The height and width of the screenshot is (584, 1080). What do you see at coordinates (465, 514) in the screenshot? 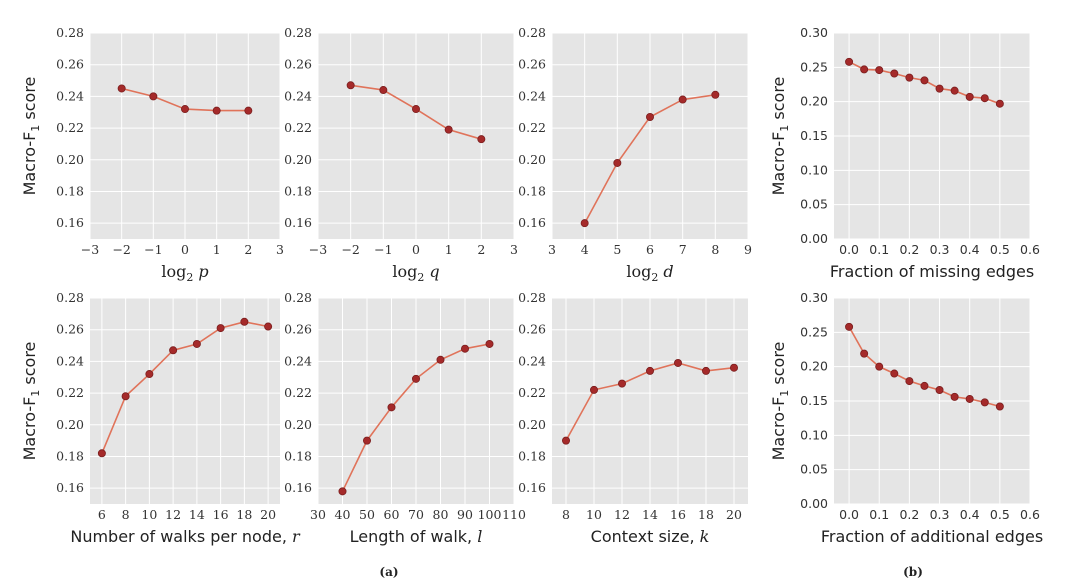
I see `x-tick-label: 90` at bounding box center [465, 514].